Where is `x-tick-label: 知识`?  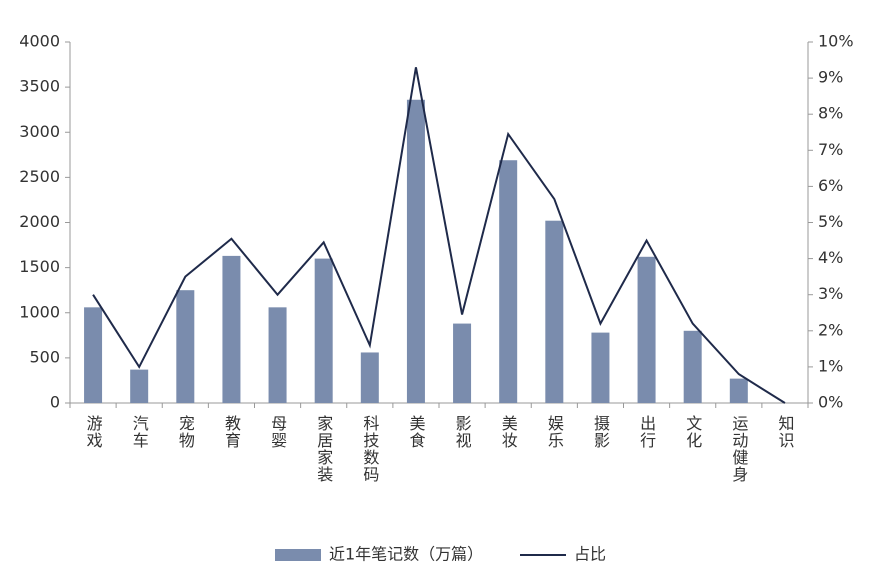 x-tick-label: 知识 is located at coordinates (784, 432).